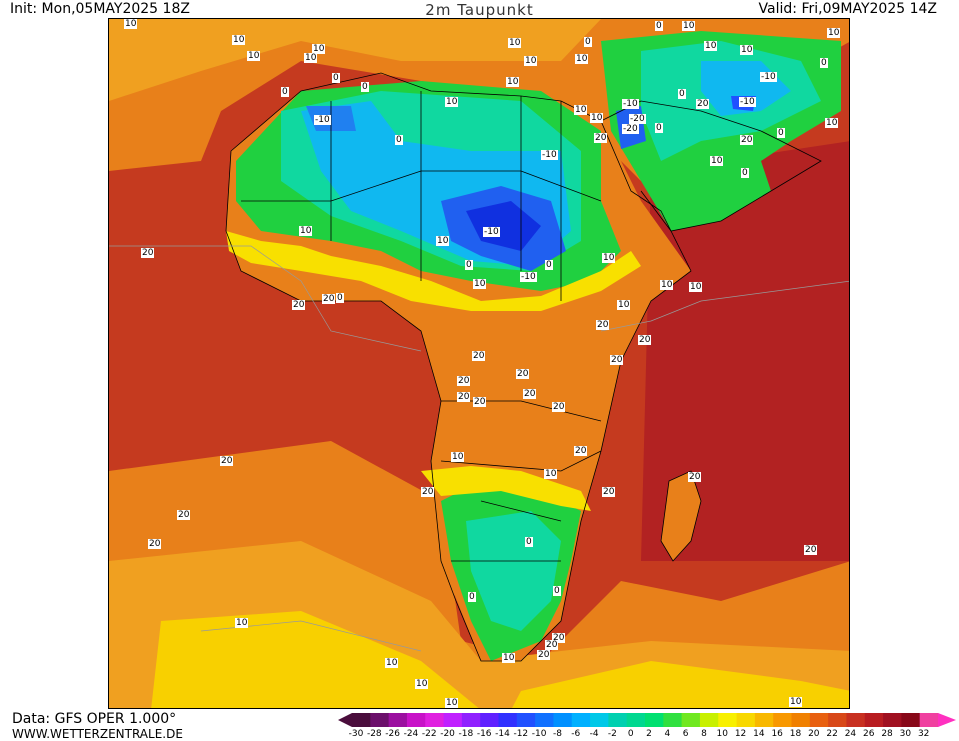 The height and width of the screenshot is (741, 959). I want to click on sahara-deep-blue, so click(503, 226).